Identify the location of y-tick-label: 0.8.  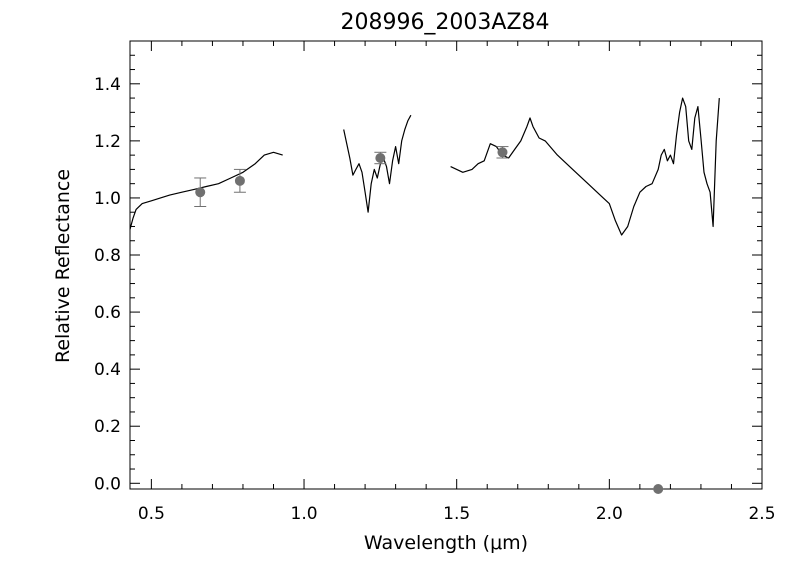
(107, 256).